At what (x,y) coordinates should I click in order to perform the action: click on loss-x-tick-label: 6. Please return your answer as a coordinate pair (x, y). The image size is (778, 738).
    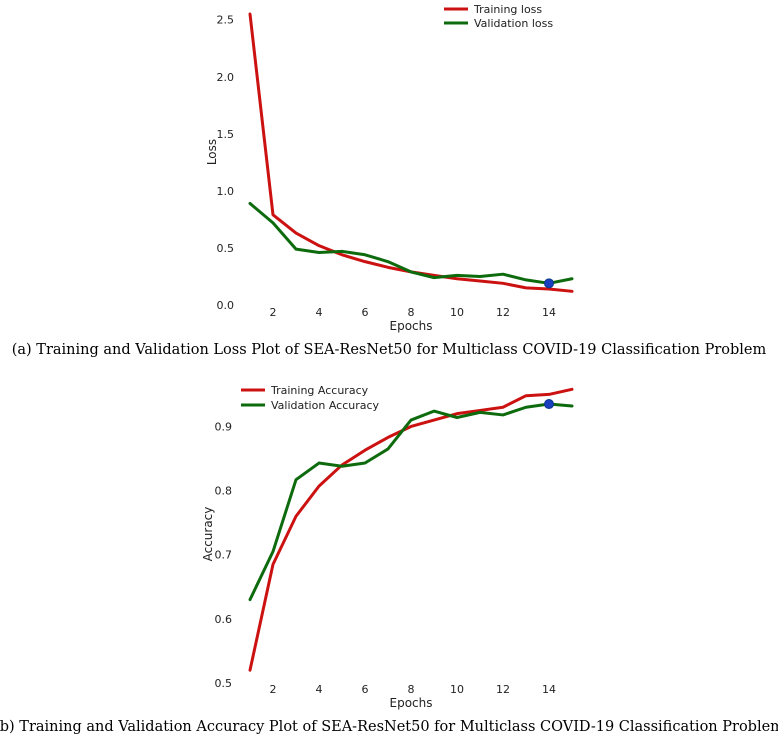
    Looking at the image, I should click on (365, 312).